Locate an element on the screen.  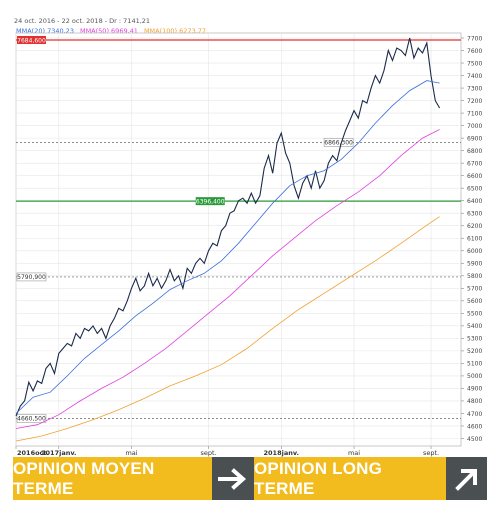
y-tick-label: 7500 is located at coordinates (474, 63).